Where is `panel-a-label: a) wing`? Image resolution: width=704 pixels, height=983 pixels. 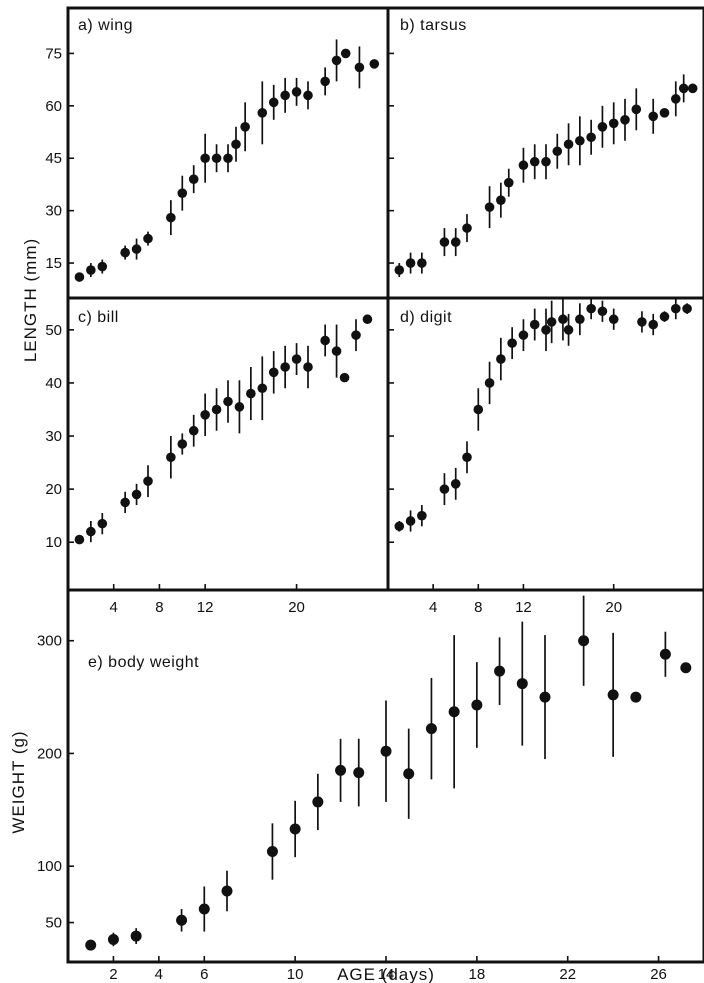 panel-a-label: a) wing is located at coordinates (105, 25).